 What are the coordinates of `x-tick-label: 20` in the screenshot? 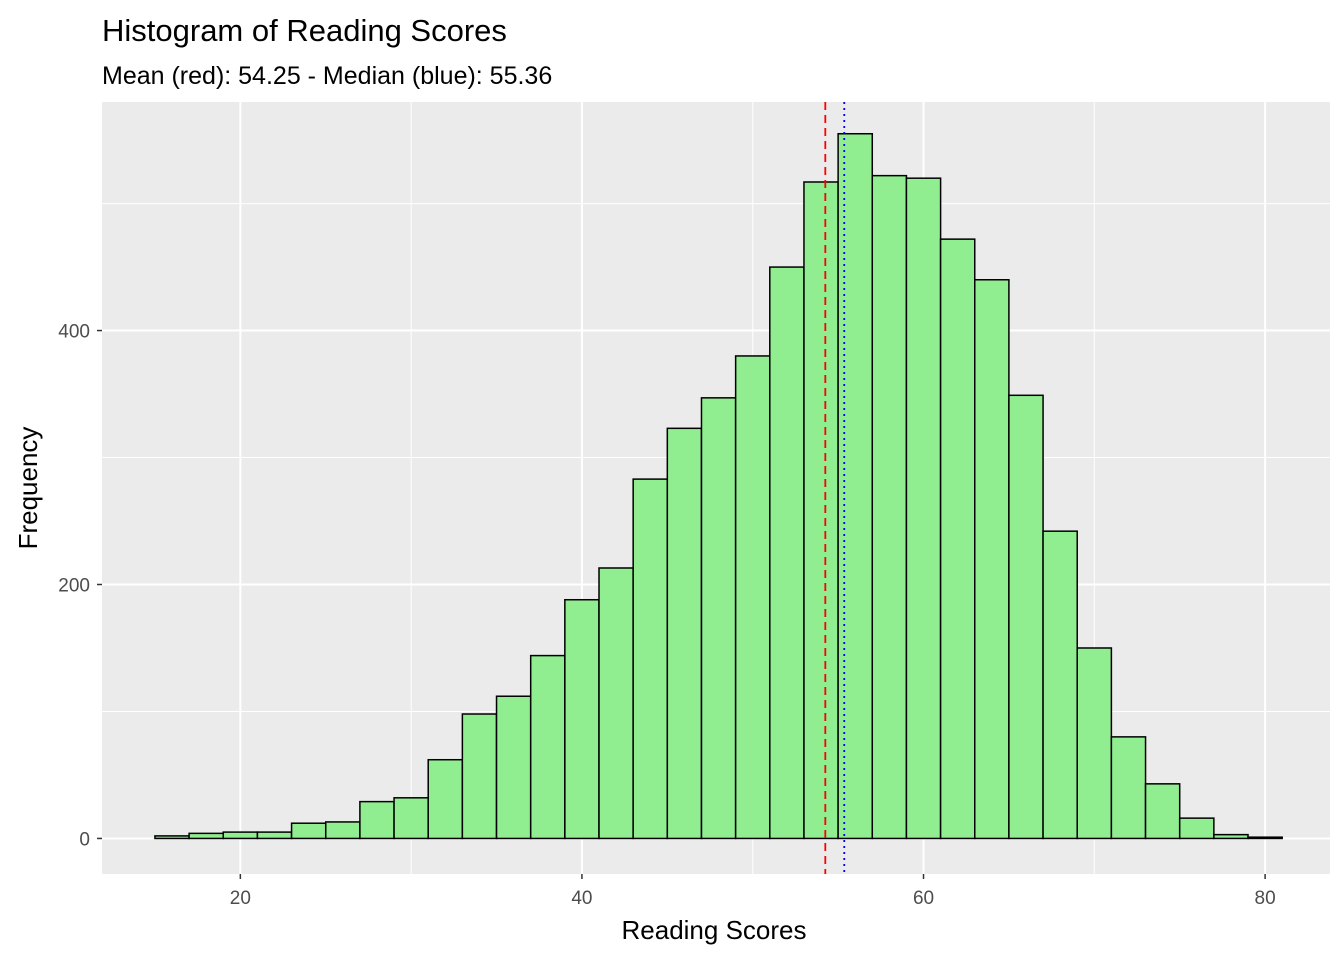 It's located at (240, 898).